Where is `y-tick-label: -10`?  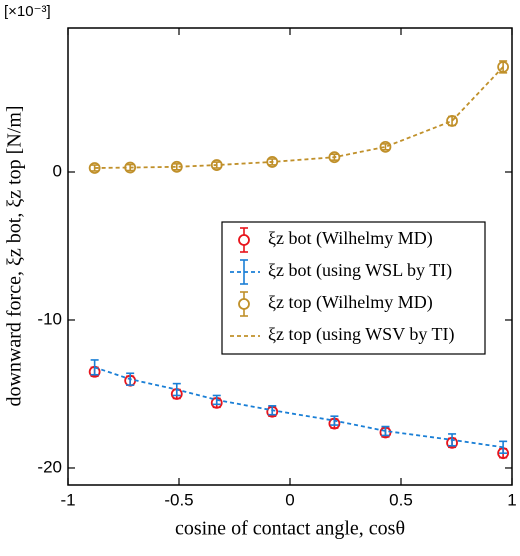 y-tick-label: -10 is located at coordinates (49, 318).